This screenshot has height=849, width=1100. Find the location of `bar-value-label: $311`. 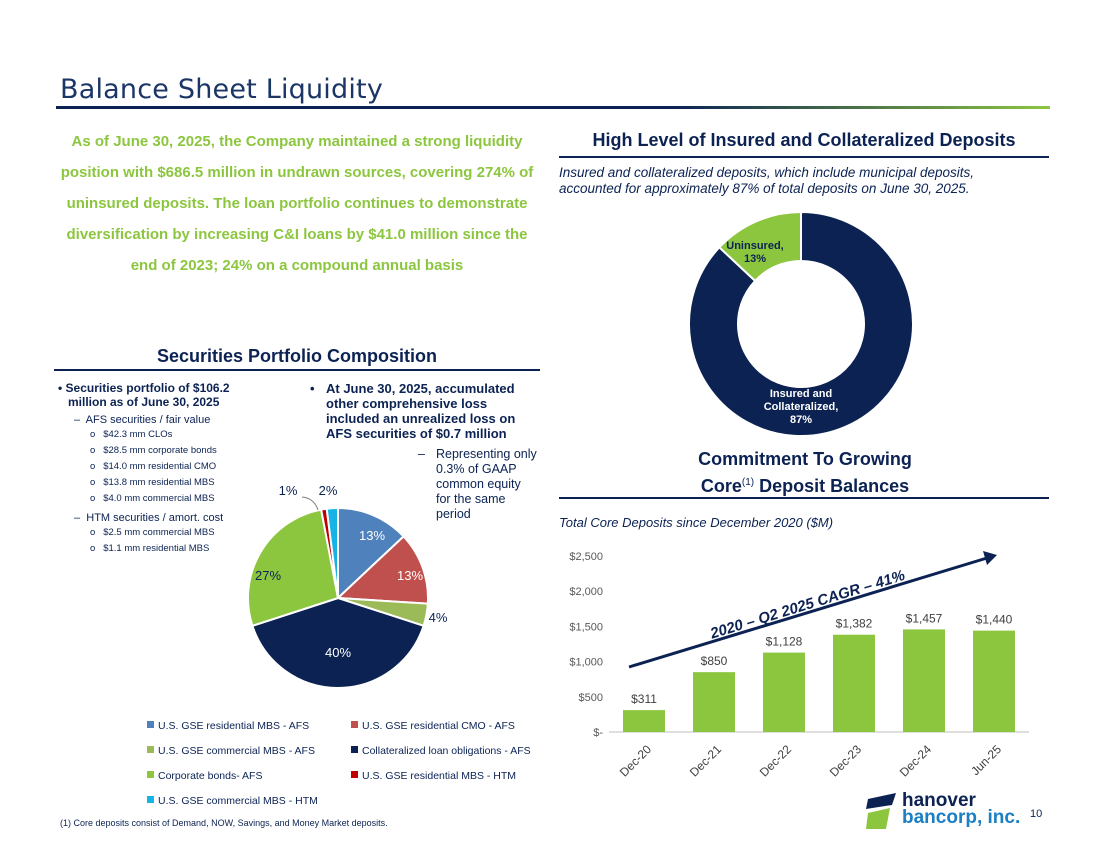

bar-value-label: $311 is located at coordinates (644, 699).